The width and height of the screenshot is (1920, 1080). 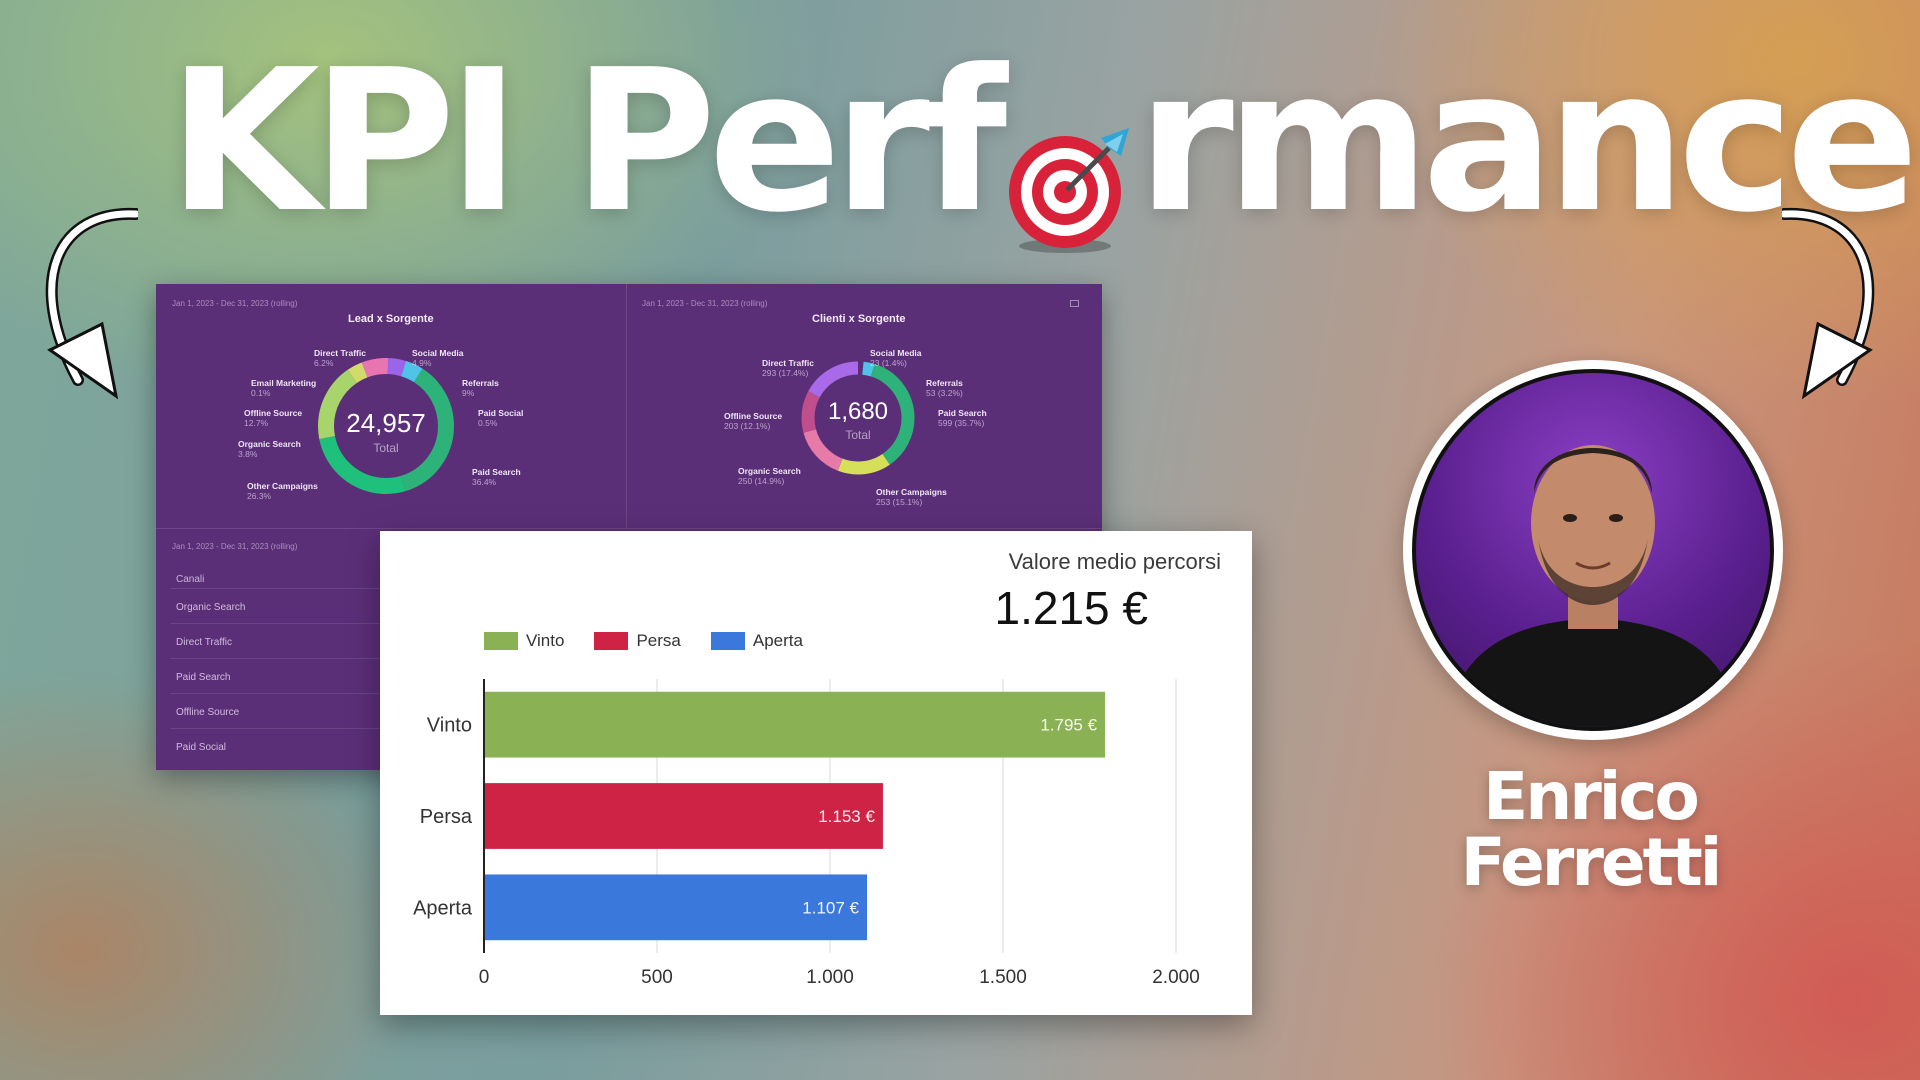 I want to click on expand-icon, so click(x=1074, y=303).